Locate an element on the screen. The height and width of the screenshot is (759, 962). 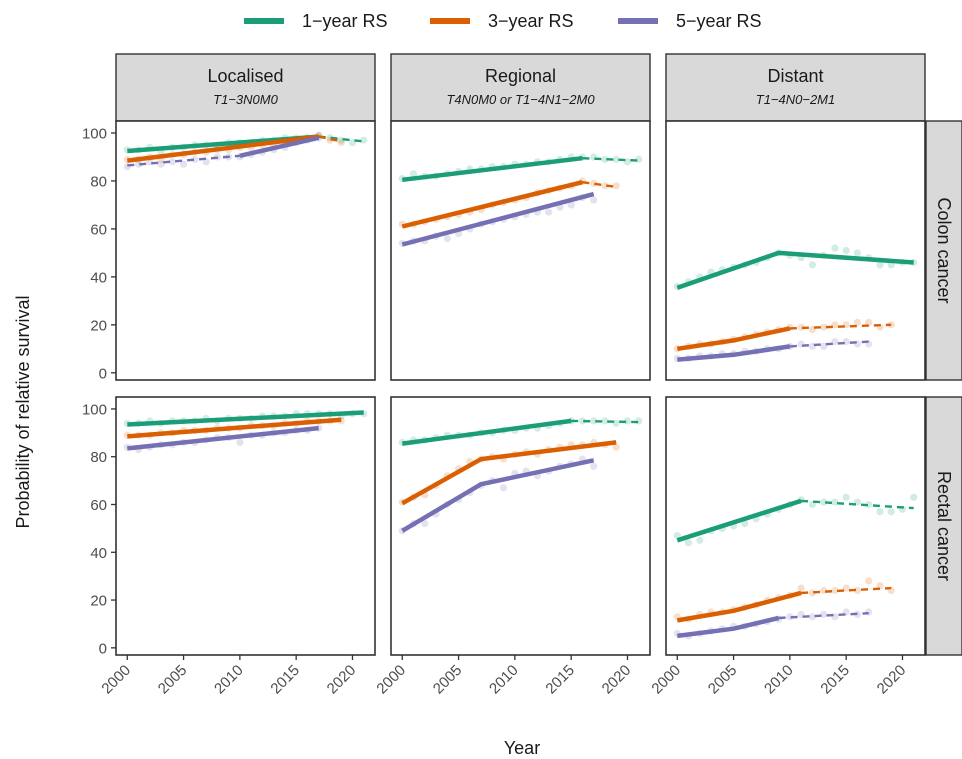
strip-regional: Regional T4N0M0 or T1−4N1−2M0 is located at coordinates (520, 87).